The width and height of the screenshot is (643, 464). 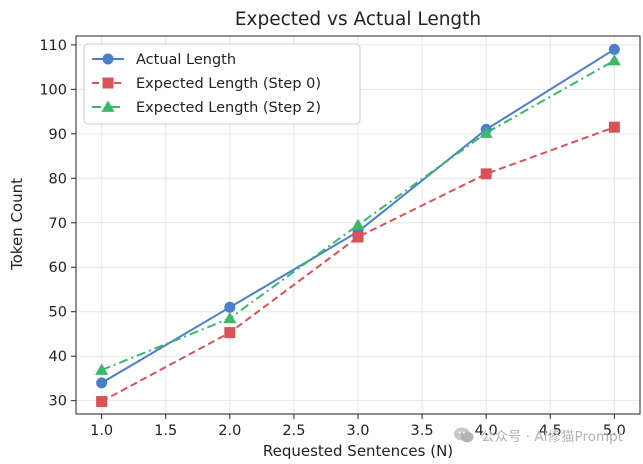 What do you see at coordinates (550, 431) in the screenshot?
I see `x-tick-label: 4.5` at bounding box center [550, 431].